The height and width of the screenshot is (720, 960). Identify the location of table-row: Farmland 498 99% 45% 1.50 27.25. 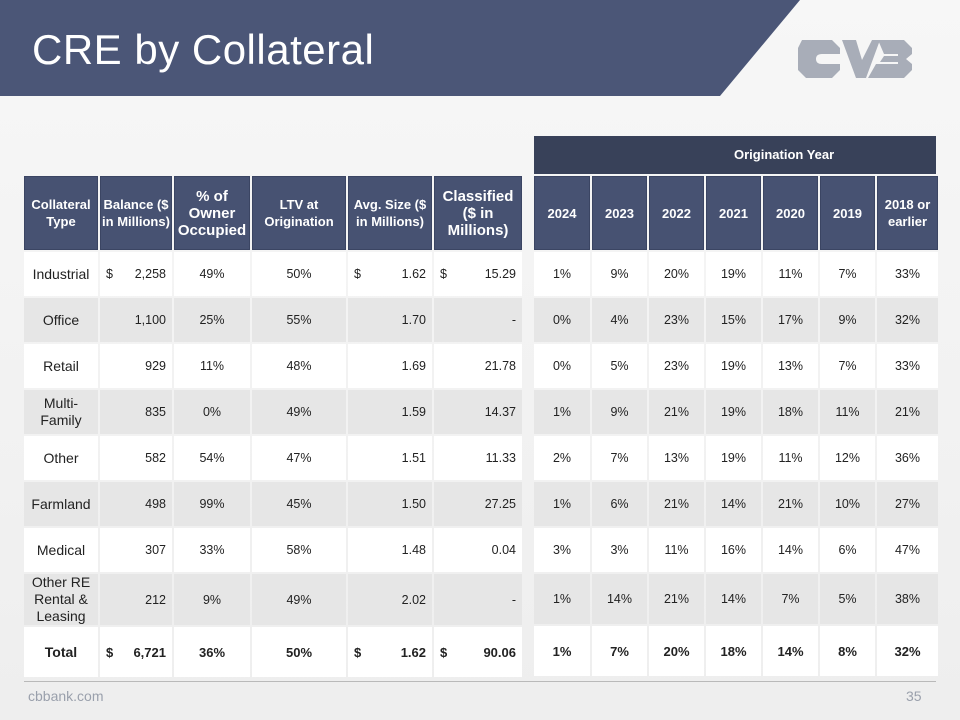
(273, 504).